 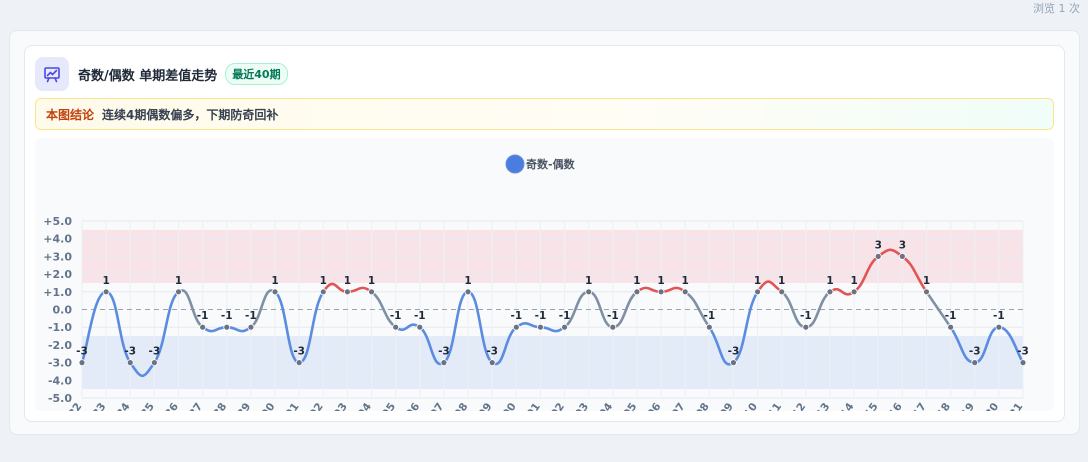 What do you see at coordinates (60, 380) in the screenshot?
I see `y-tick-label: -4.0` at bounding box center [60, 380].